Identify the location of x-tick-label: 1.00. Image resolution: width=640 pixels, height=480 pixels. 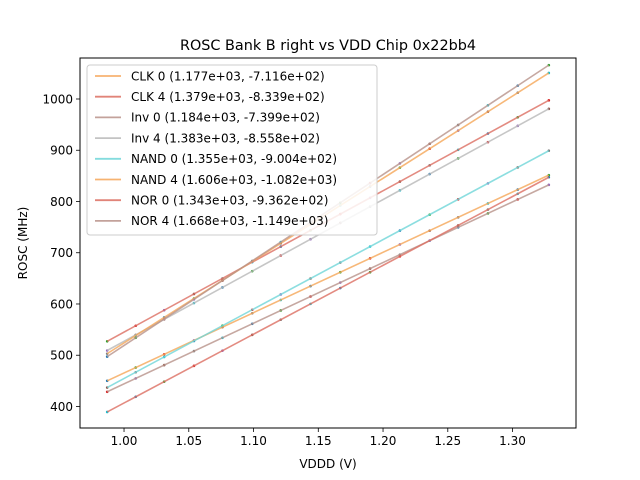
(124, 441).